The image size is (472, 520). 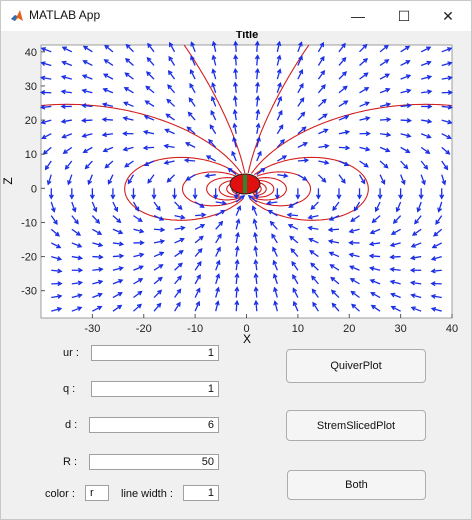 What do you see at coordinates (195, 329) in the screenshot?
I see `x-tick-label: -10` at bounding box center [195, 329].